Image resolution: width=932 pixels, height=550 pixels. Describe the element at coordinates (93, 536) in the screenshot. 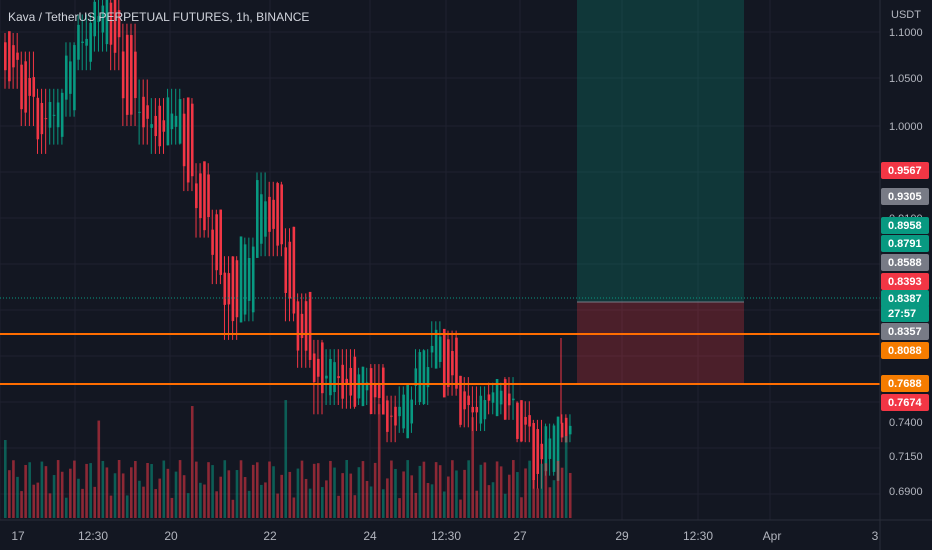

I see `x-tick-label: 12:30` at that location.